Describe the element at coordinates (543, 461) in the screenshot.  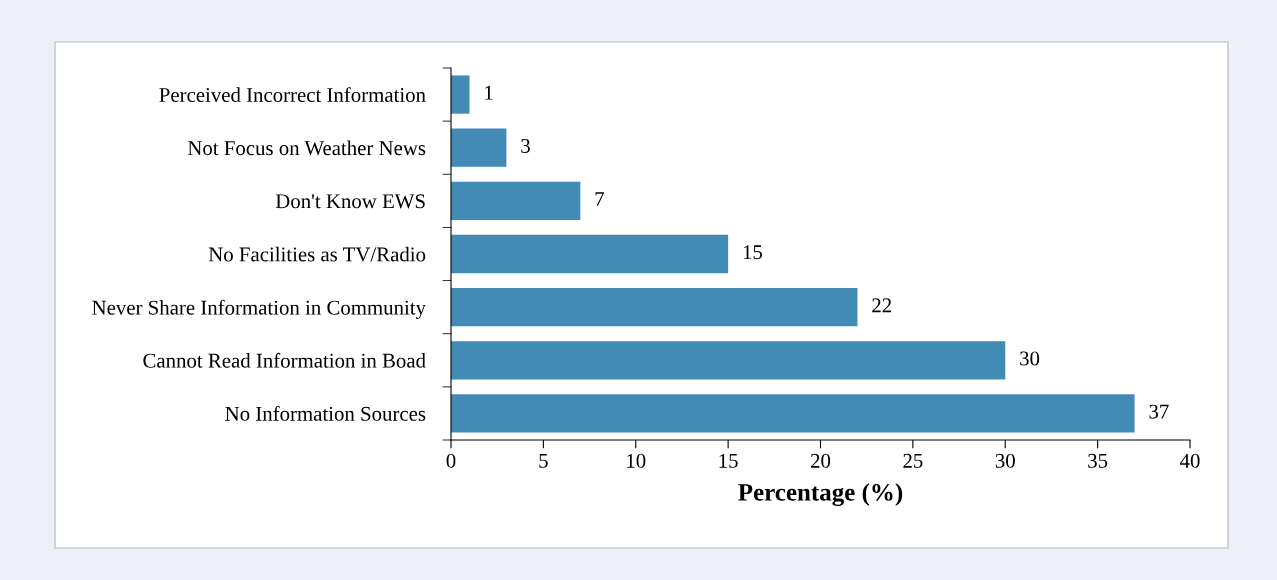
I see `x-tick-label: 5` at that location.